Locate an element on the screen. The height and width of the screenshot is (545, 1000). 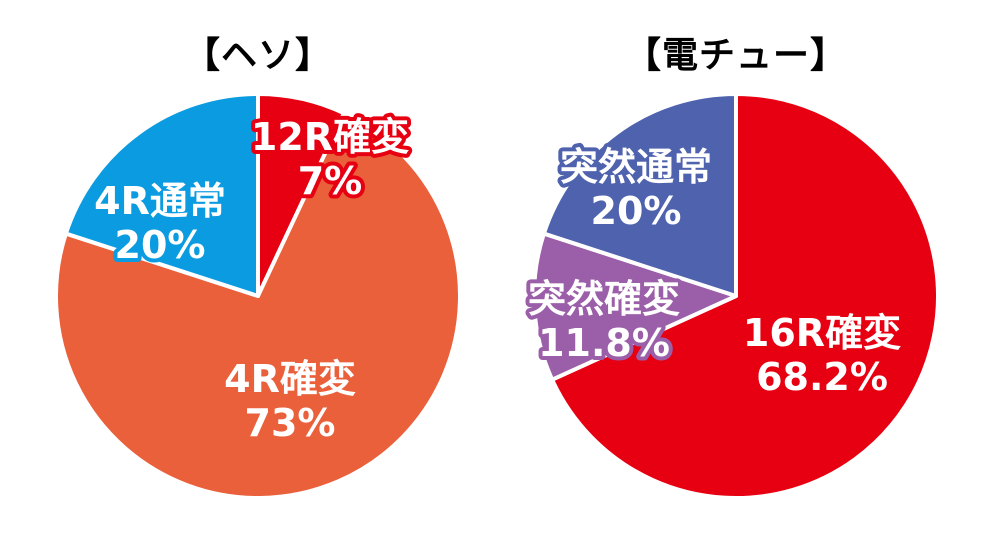
slice-label-percent: 7% is located at coordinates (330, 181).